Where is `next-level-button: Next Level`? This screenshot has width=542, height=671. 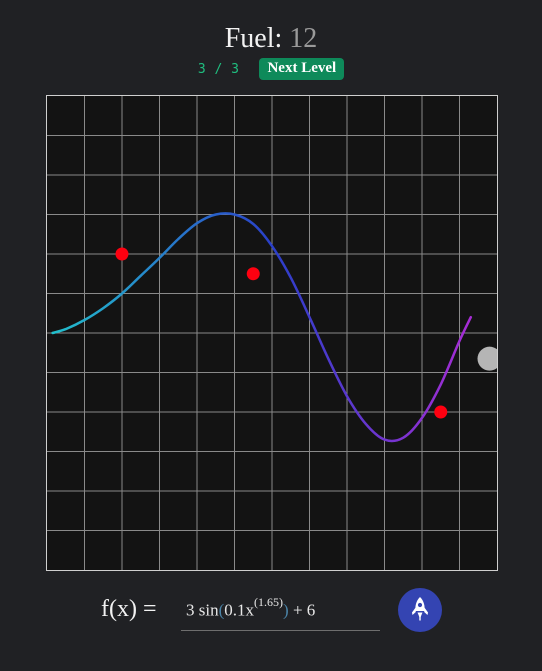
next-level-button: Next Level is located at coordinates (302, 69).